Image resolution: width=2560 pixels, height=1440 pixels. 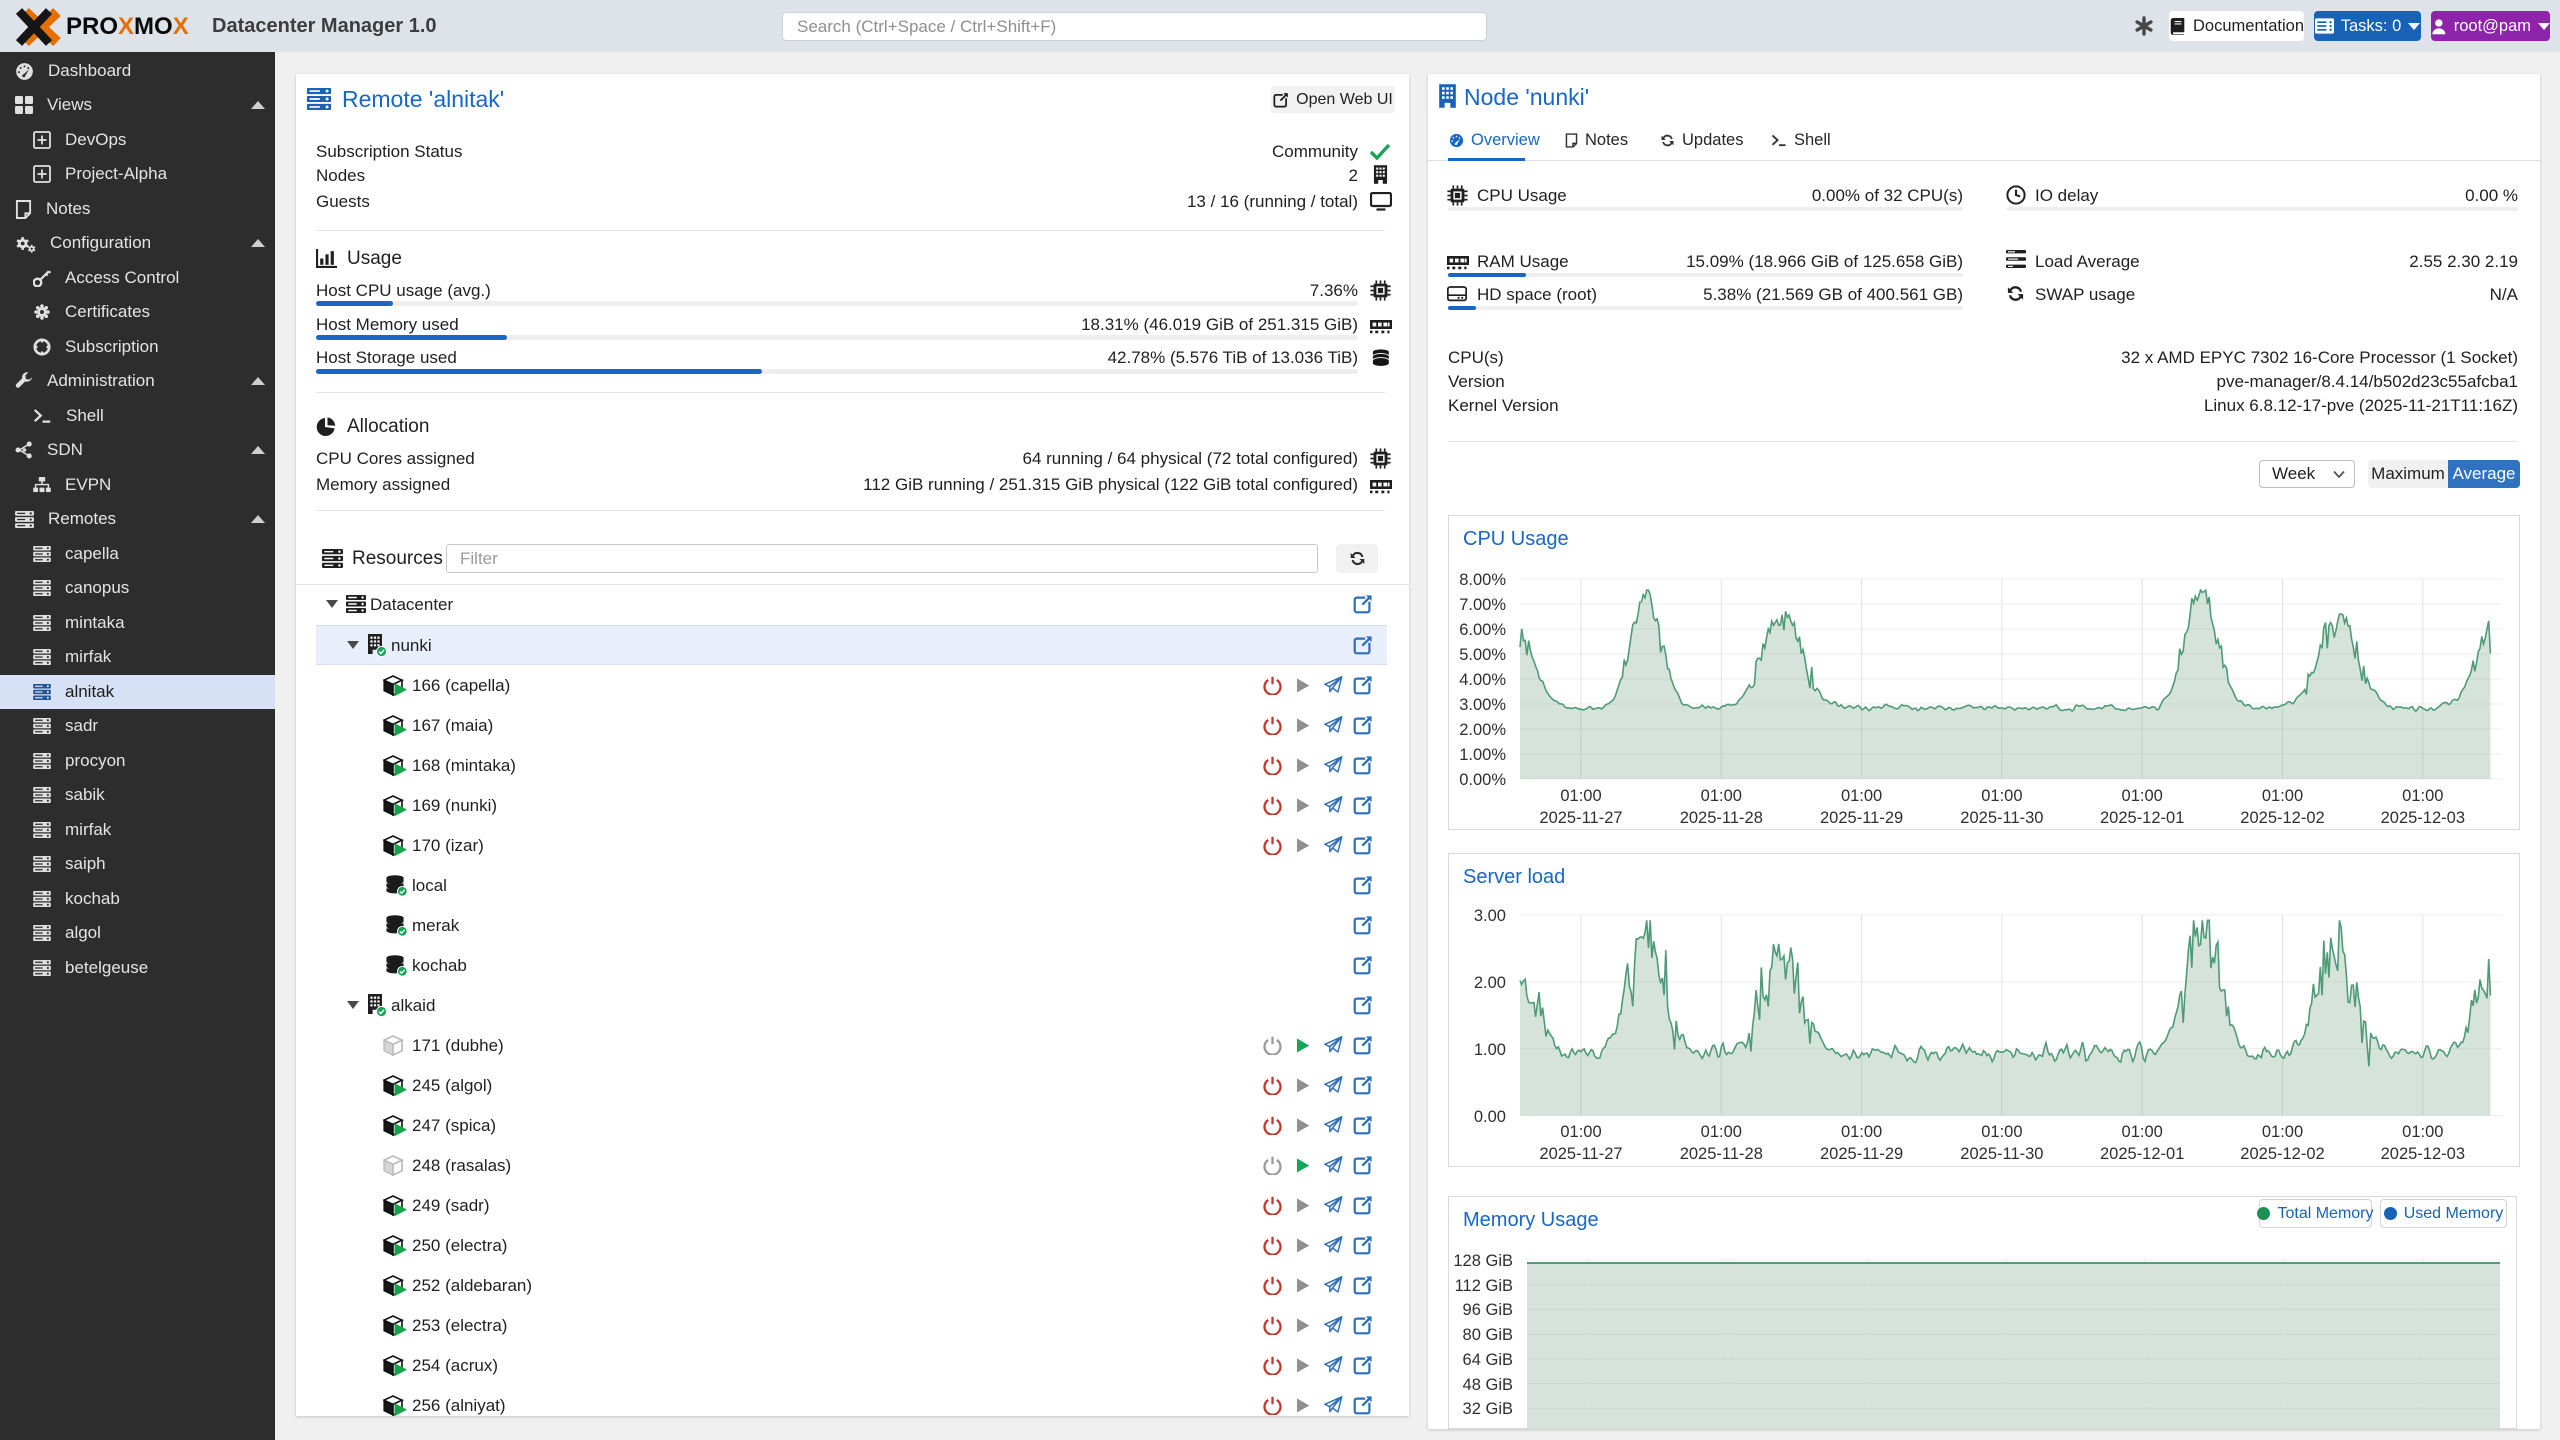 What do you see at coordinates (1490, 916) in the screenshot?
I see `svg-text: 3.00` at bounding box center [1490, 916].